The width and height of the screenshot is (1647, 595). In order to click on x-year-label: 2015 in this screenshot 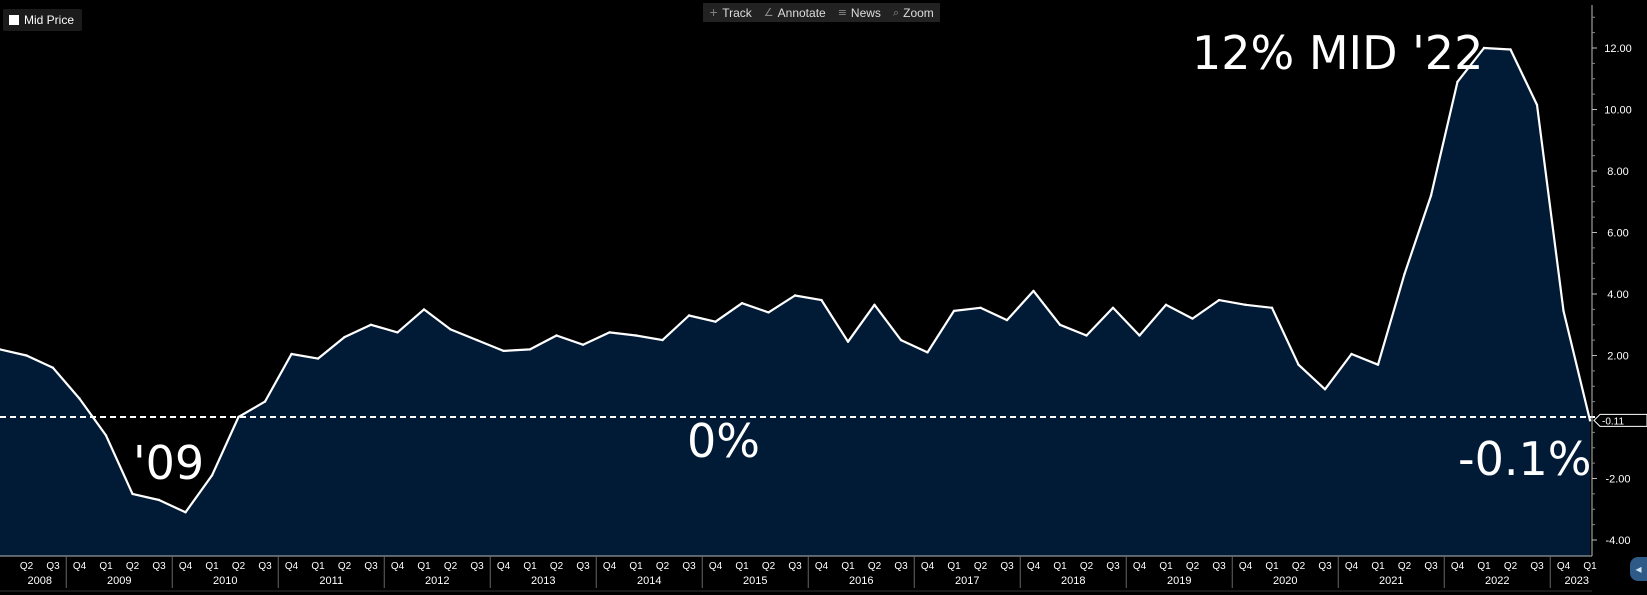, I will do `click(755, 581)`.